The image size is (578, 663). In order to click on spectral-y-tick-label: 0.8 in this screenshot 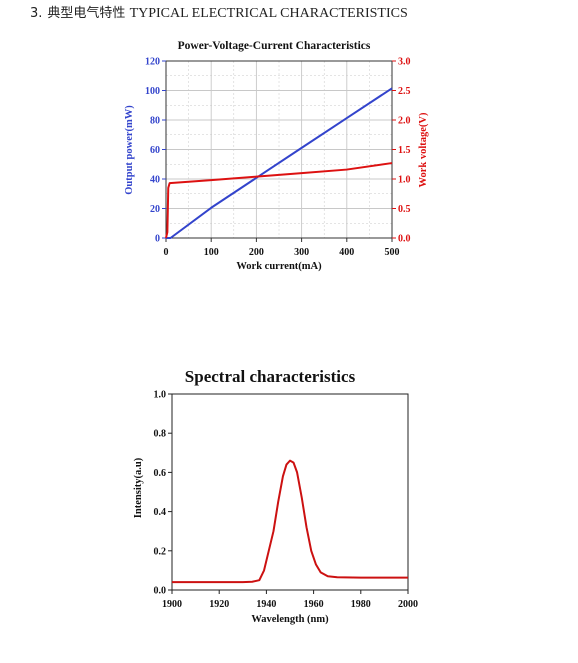, I will do `click(160, 434)`.